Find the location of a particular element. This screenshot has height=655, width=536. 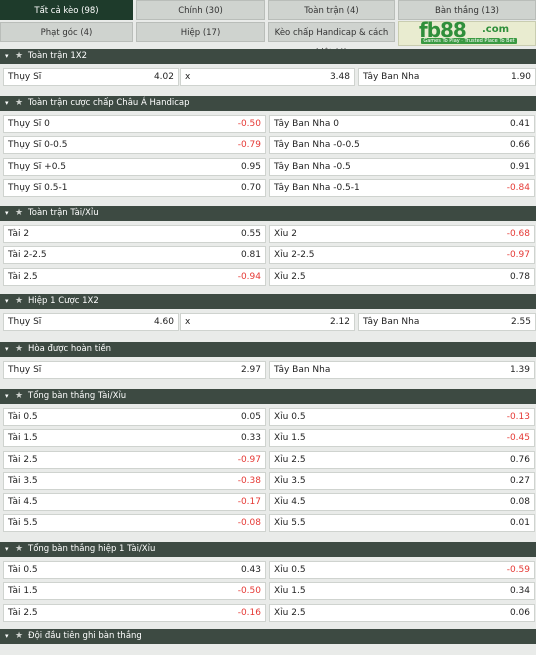

odds-cell: Thụy Sĩ 4.60 is located at coordinates (91, 322).